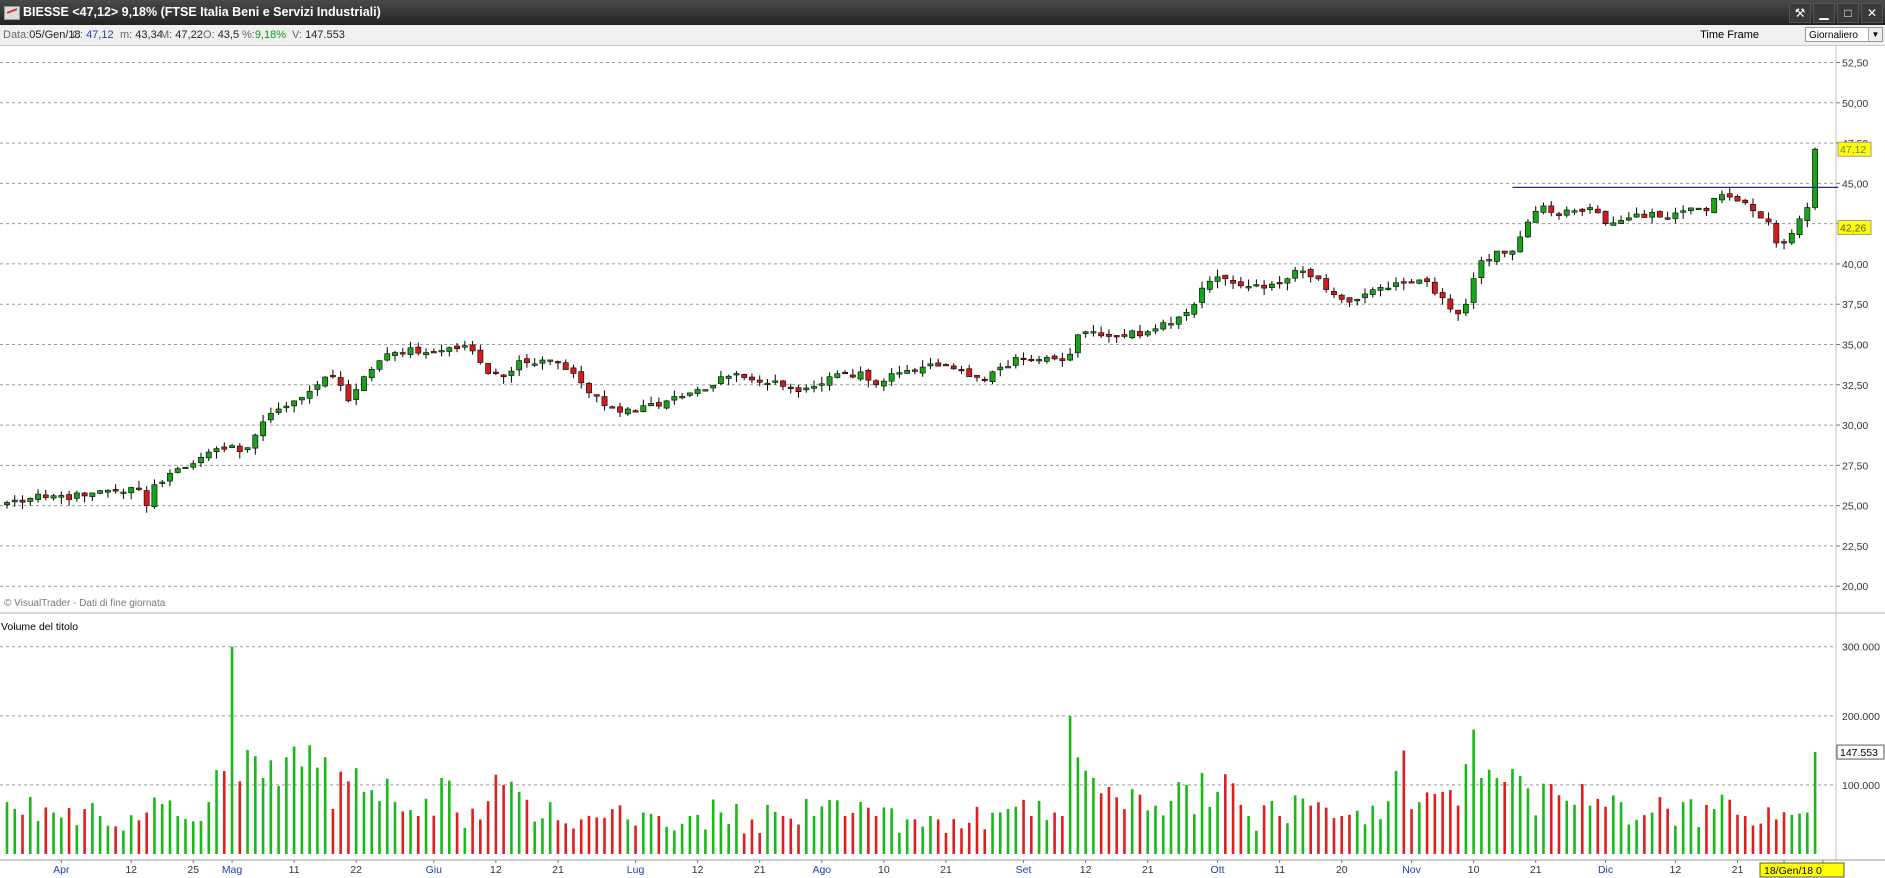 The height and width of the screenshot is (878, 1885). What do you see at coordinates (946, 870) in the screenshot?
I see `time-tick-label: 21` at bounding box center [946, 870].